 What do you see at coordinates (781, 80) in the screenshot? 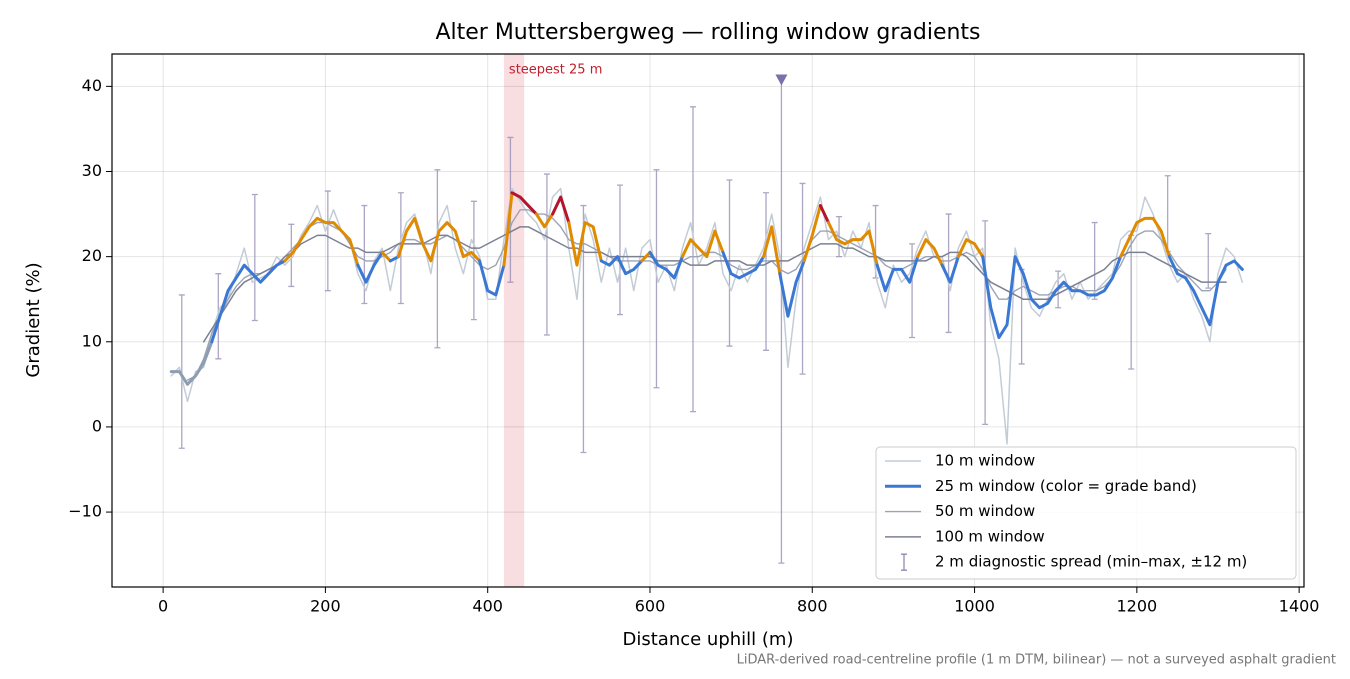
I see `marker` at bounding box center [781, 80].